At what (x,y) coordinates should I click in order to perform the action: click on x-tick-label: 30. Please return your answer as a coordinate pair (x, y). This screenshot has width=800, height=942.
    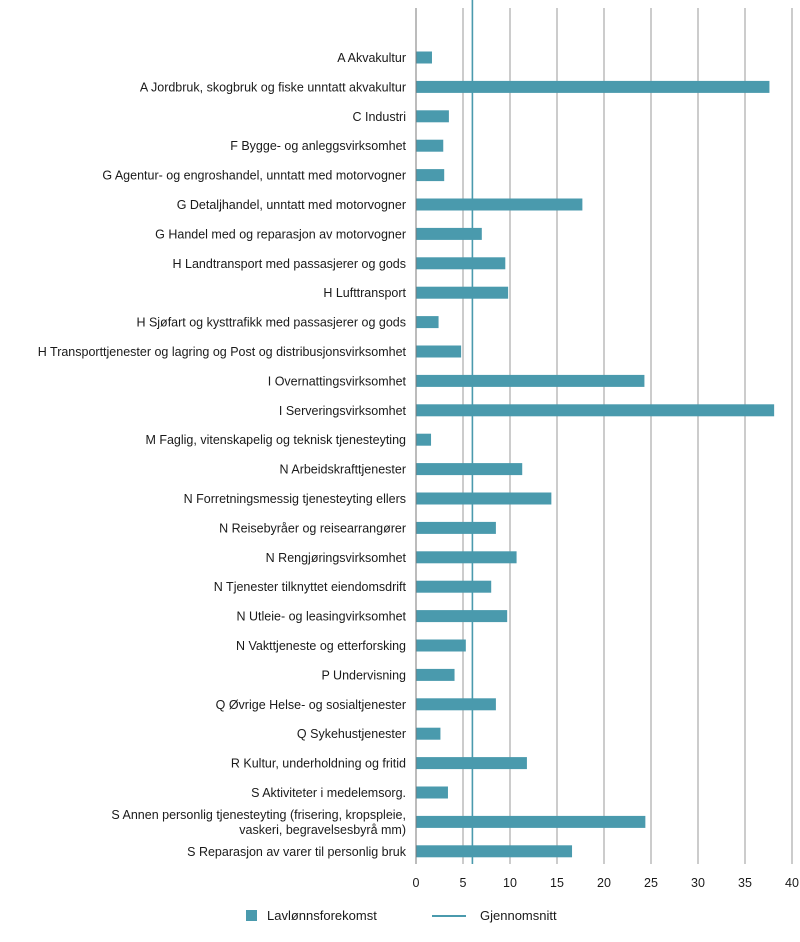
    Looking at the image, I should click on (698, 883).